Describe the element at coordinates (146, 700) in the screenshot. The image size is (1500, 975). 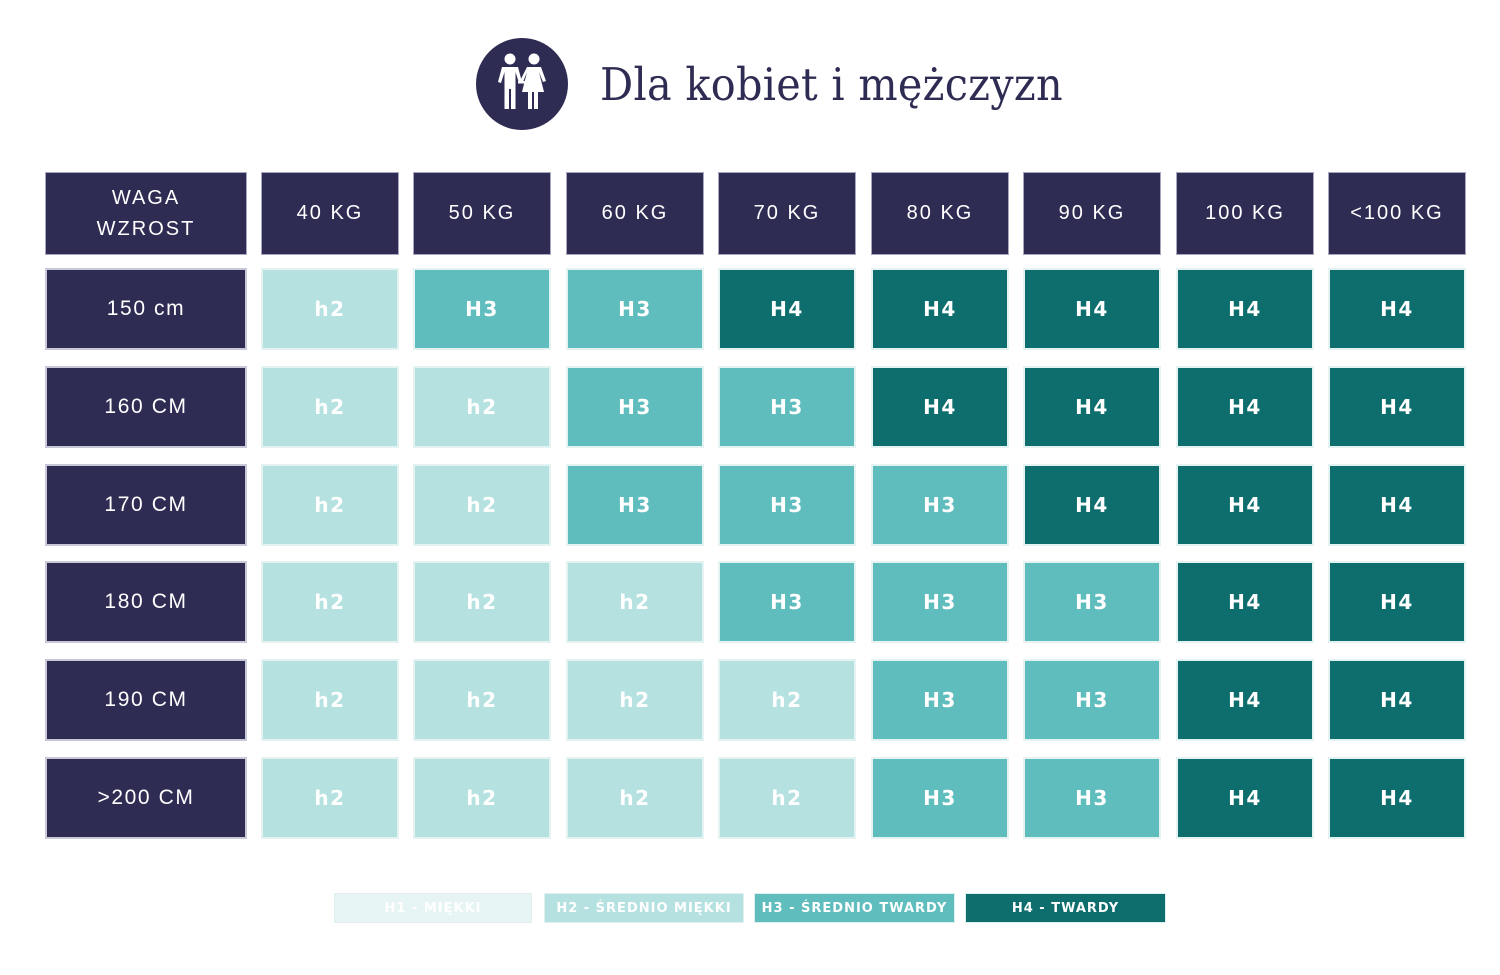
I see `row-header: 190 CM` at that location.